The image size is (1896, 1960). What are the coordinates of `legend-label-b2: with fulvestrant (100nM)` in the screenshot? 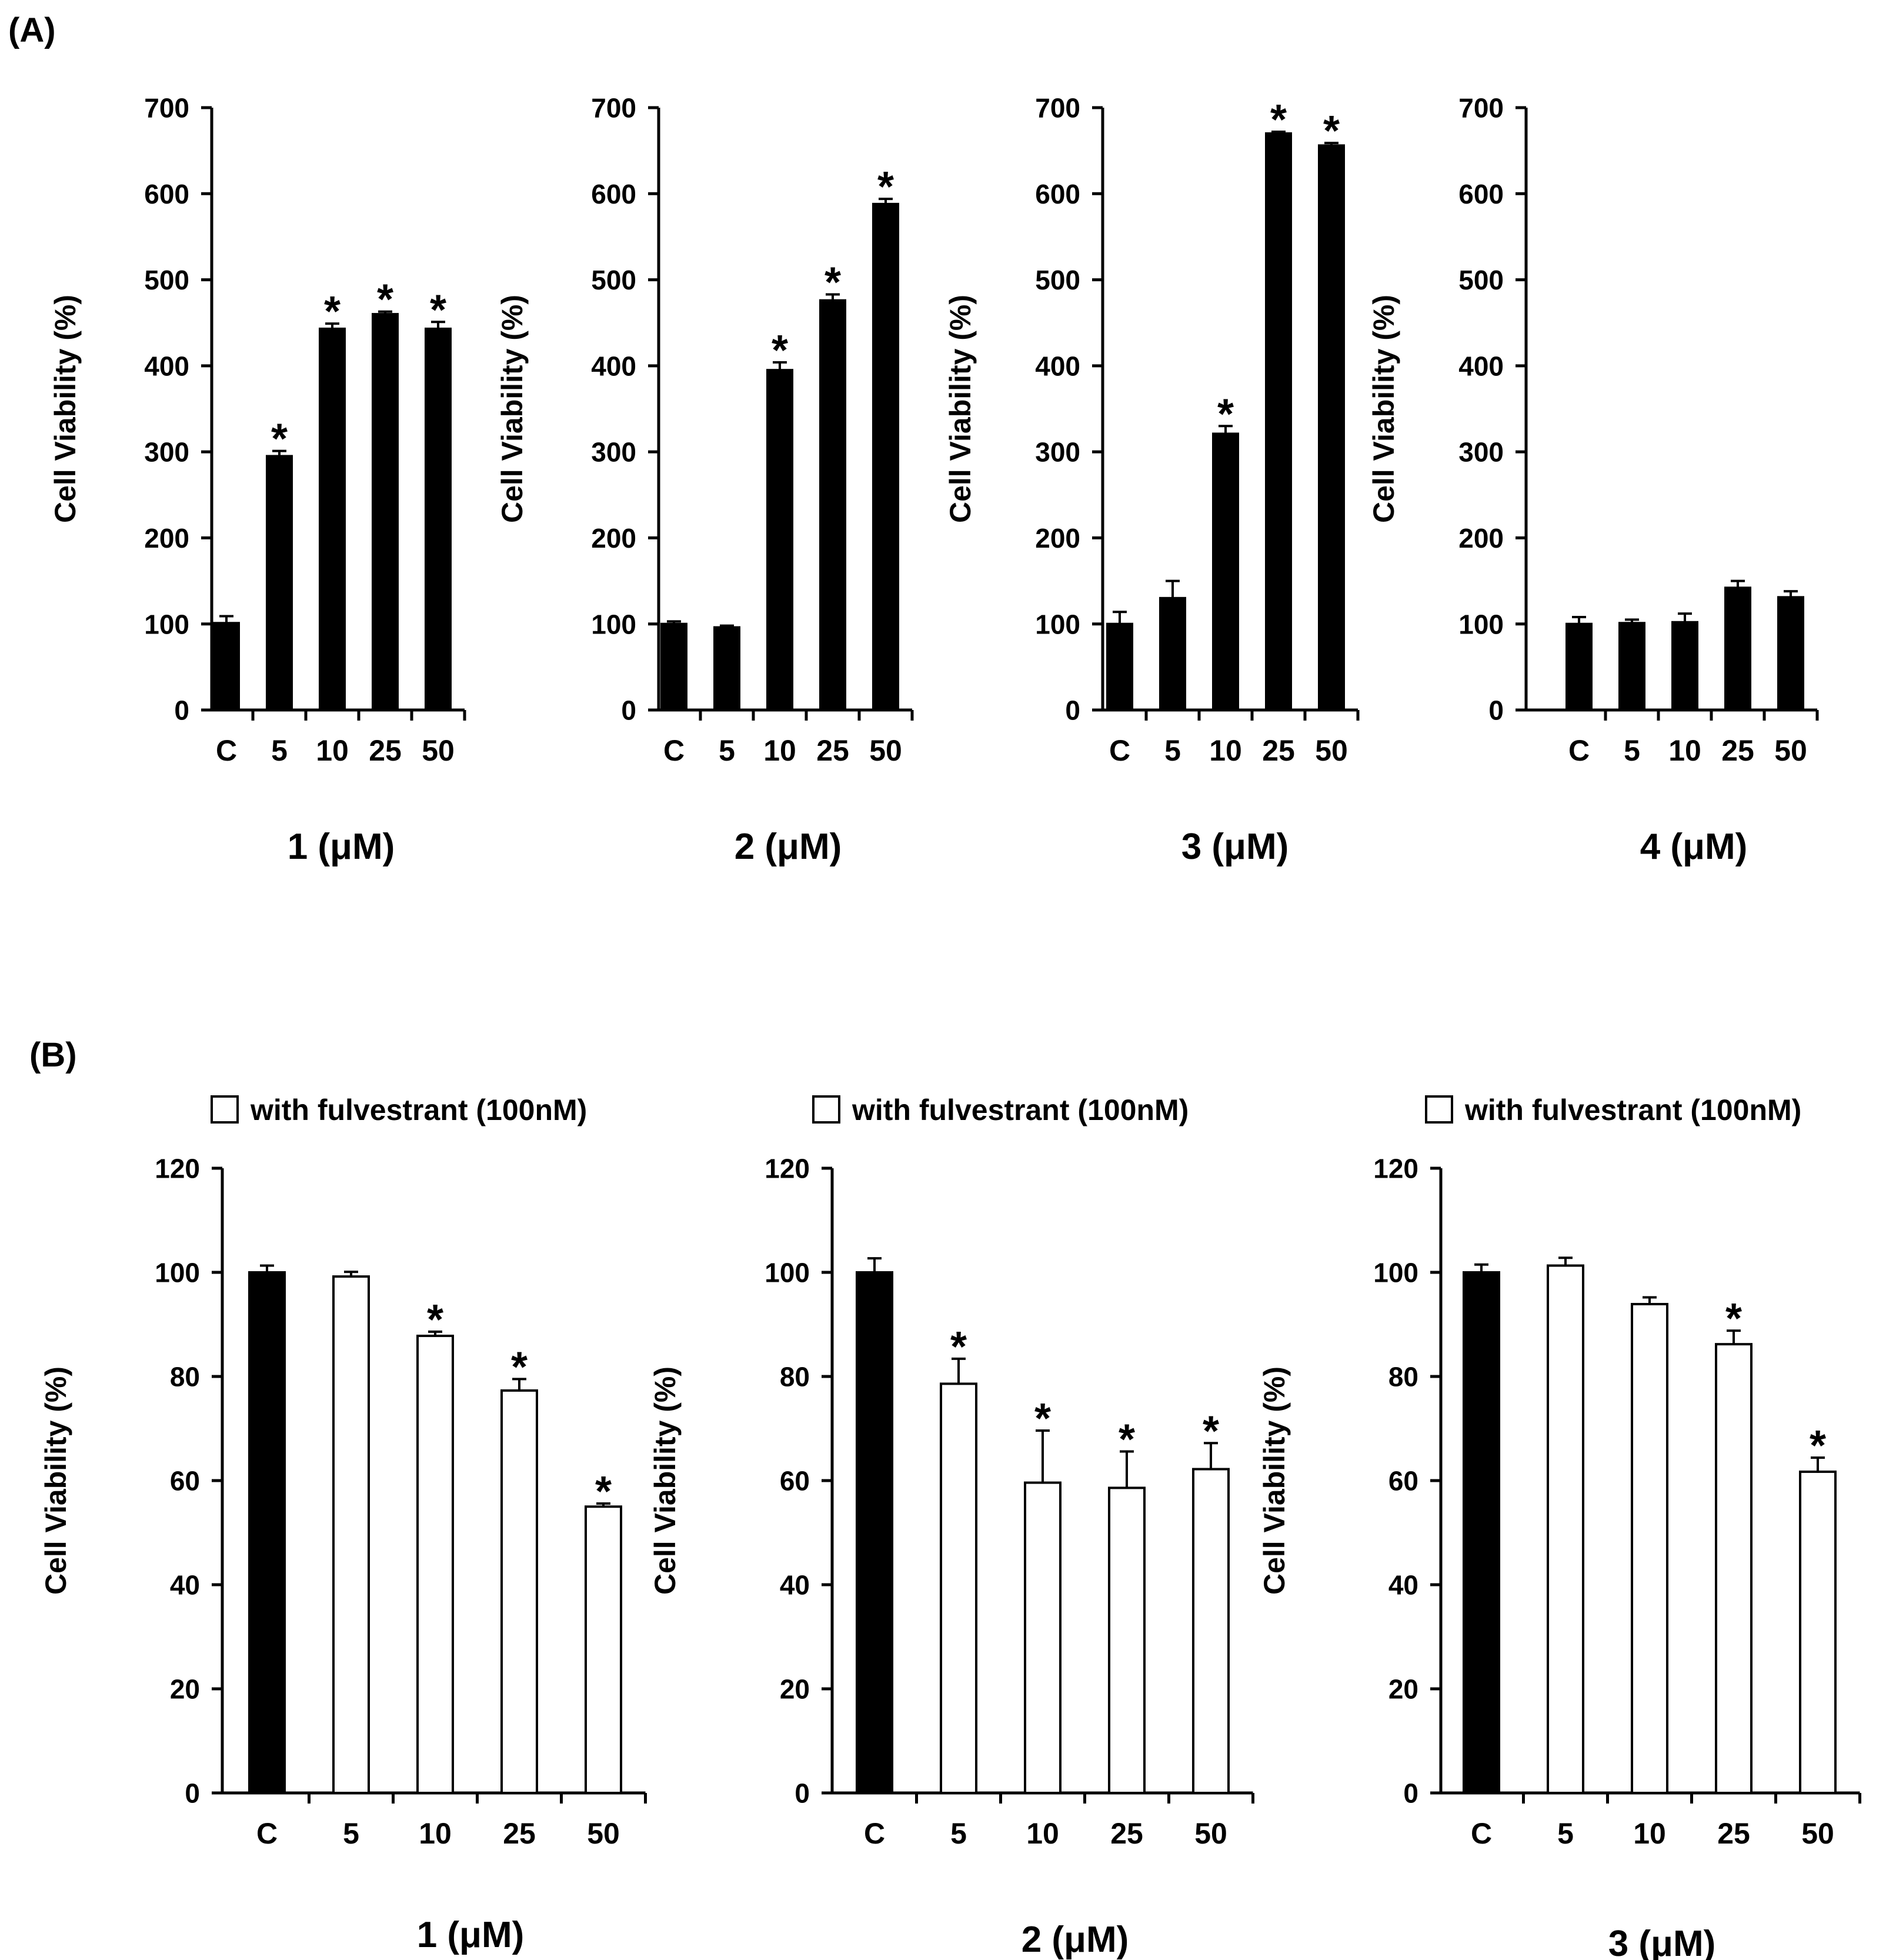 It's located at (1020, 1110).